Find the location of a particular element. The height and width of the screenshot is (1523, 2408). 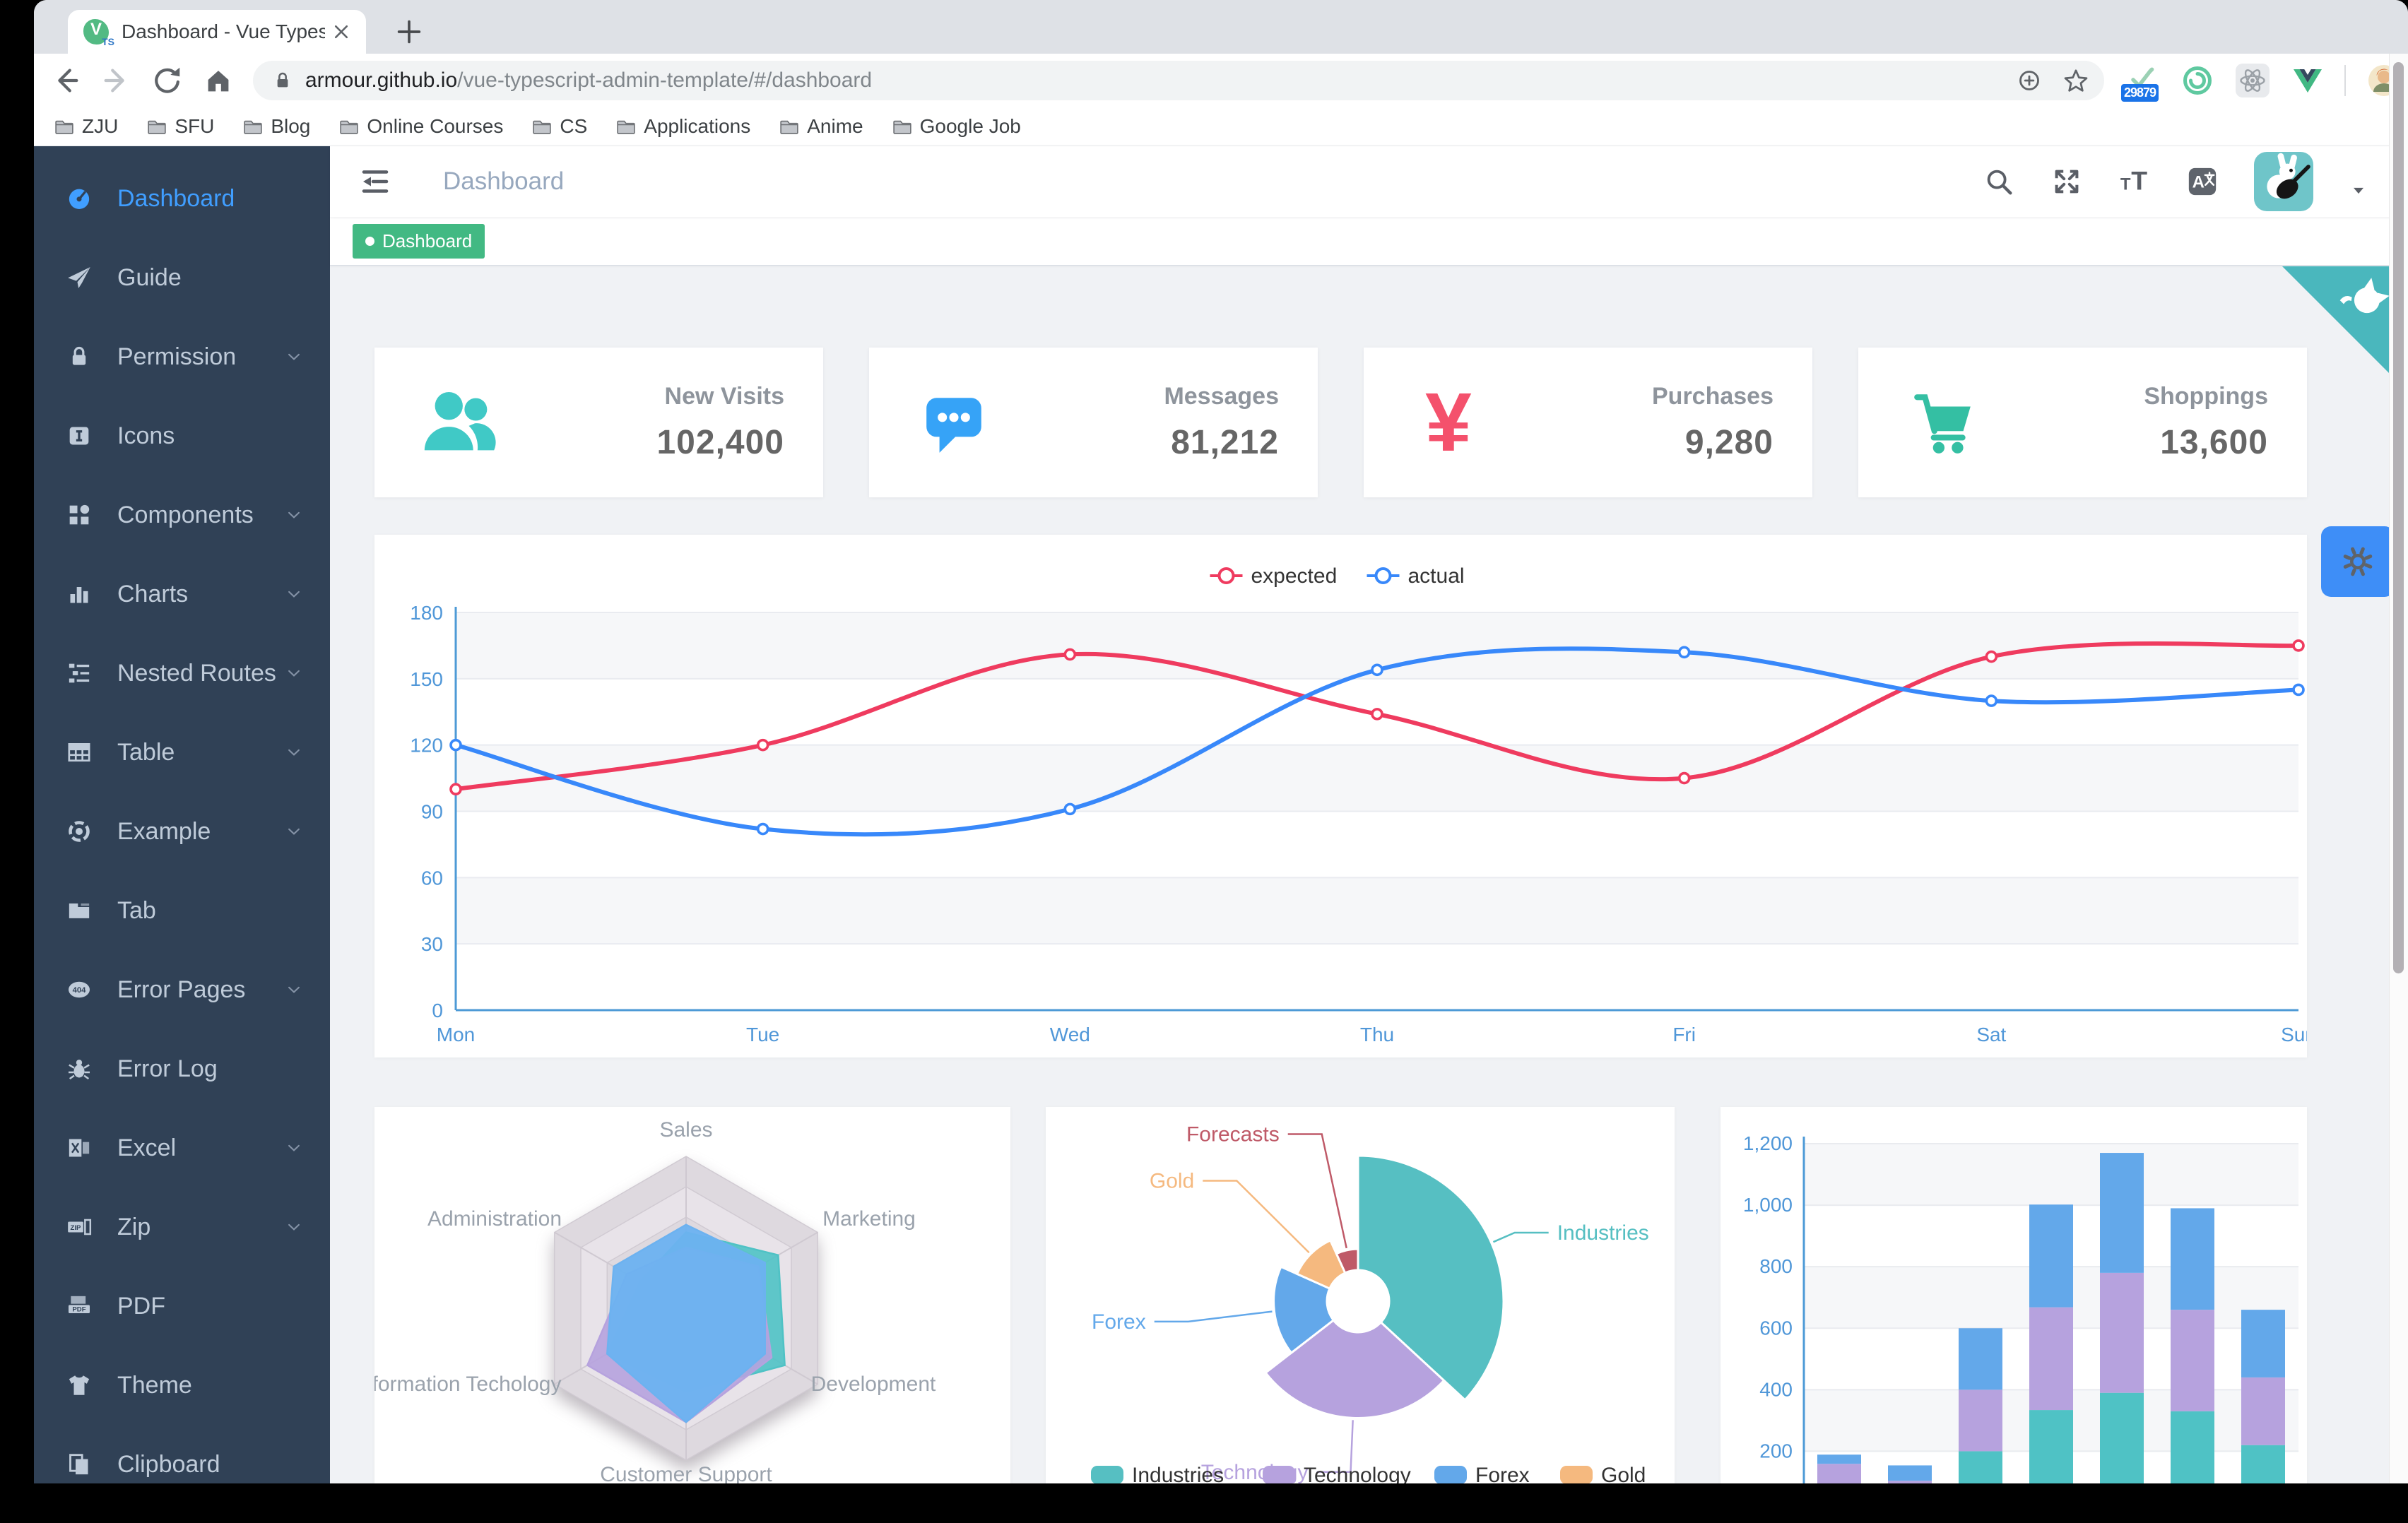

card-value: 81,212 is located at coordinates (1225, 442).